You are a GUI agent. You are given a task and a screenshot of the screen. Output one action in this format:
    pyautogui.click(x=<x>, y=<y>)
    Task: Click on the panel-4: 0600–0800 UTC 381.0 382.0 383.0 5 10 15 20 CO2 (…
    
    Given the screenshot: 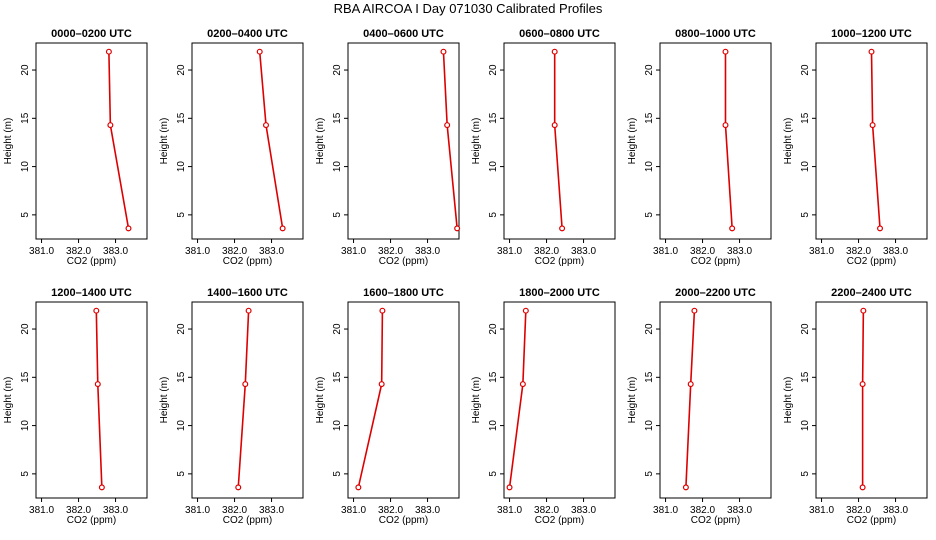 What is the action you would take?
    pyautogui.click(x=543, y=147)
    